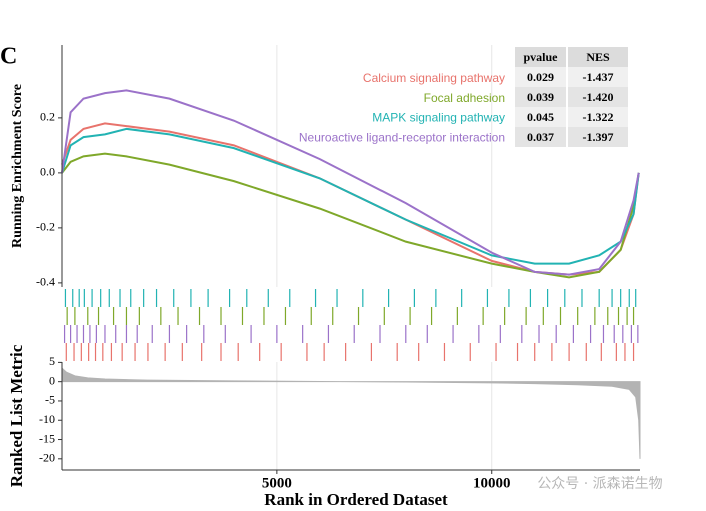 This screenshot has width=706, height=511. I want to click on y-tick-label: 0, so click(52, 380).